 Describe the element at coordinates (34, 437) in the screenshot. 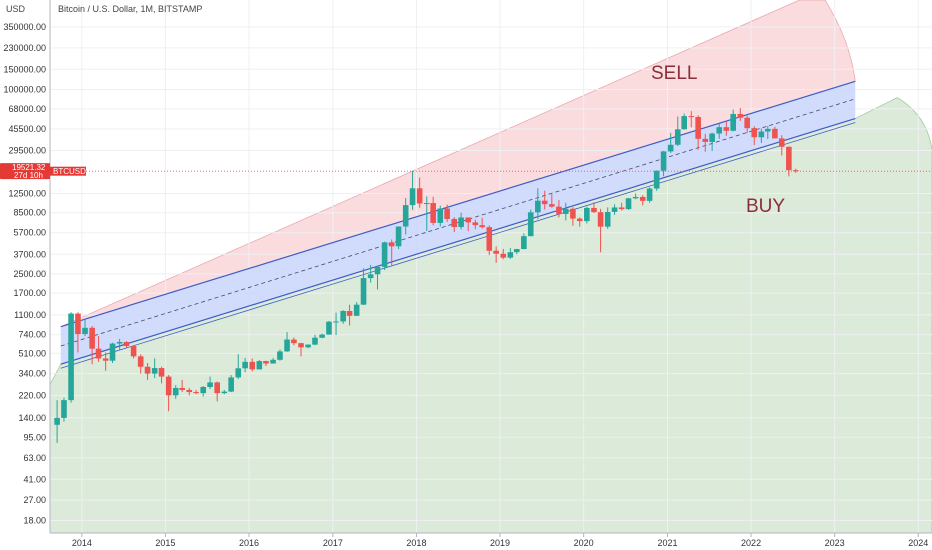

I see `y-tick-label: 95.00` at that location.